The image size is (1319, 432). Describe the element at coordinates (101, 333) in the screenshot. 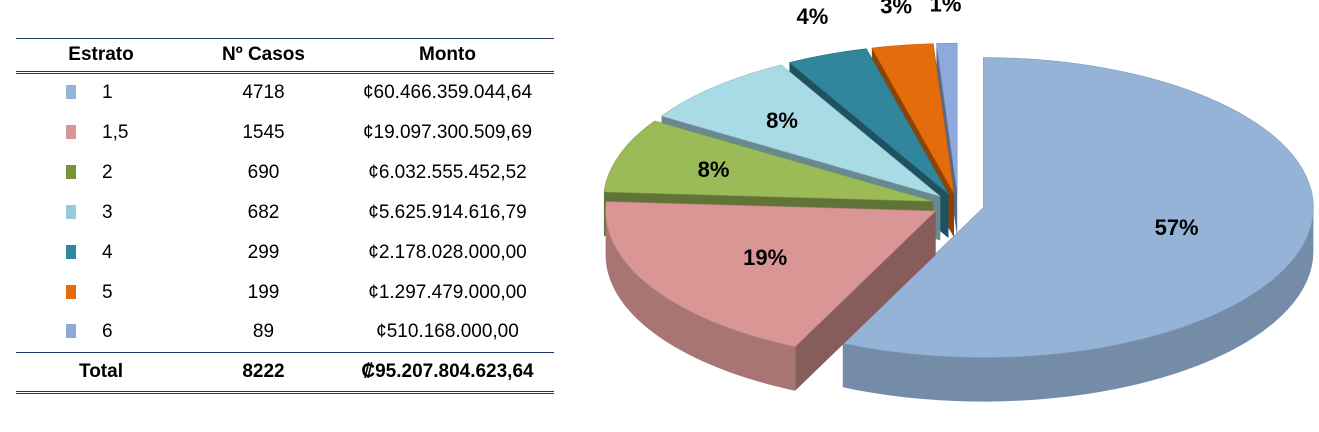

I see `cell-estrato: 6` at that location.